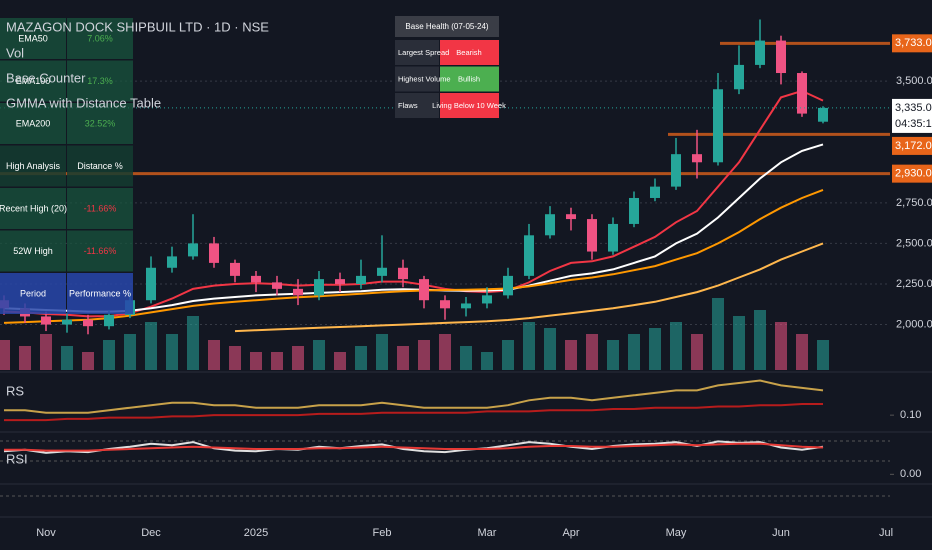 This screenshot has width=932, height=550. I want to click on level-label: 3,733.00, so click(913, 43).